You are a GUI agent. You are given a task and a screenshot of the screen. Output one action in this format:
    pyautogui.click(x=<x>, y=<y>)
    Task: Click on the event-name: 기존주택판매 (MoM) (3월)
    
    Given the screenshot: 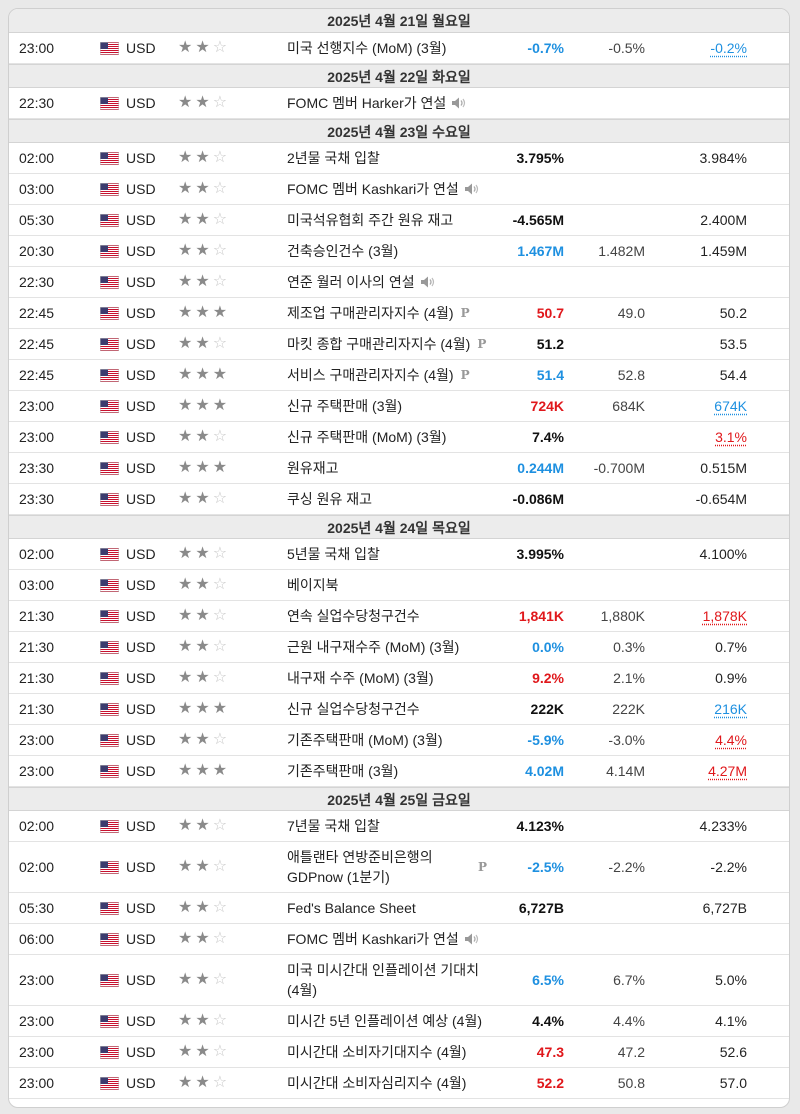 What is the action you would take?
    pyautogui.click(x=387, y=740)
    